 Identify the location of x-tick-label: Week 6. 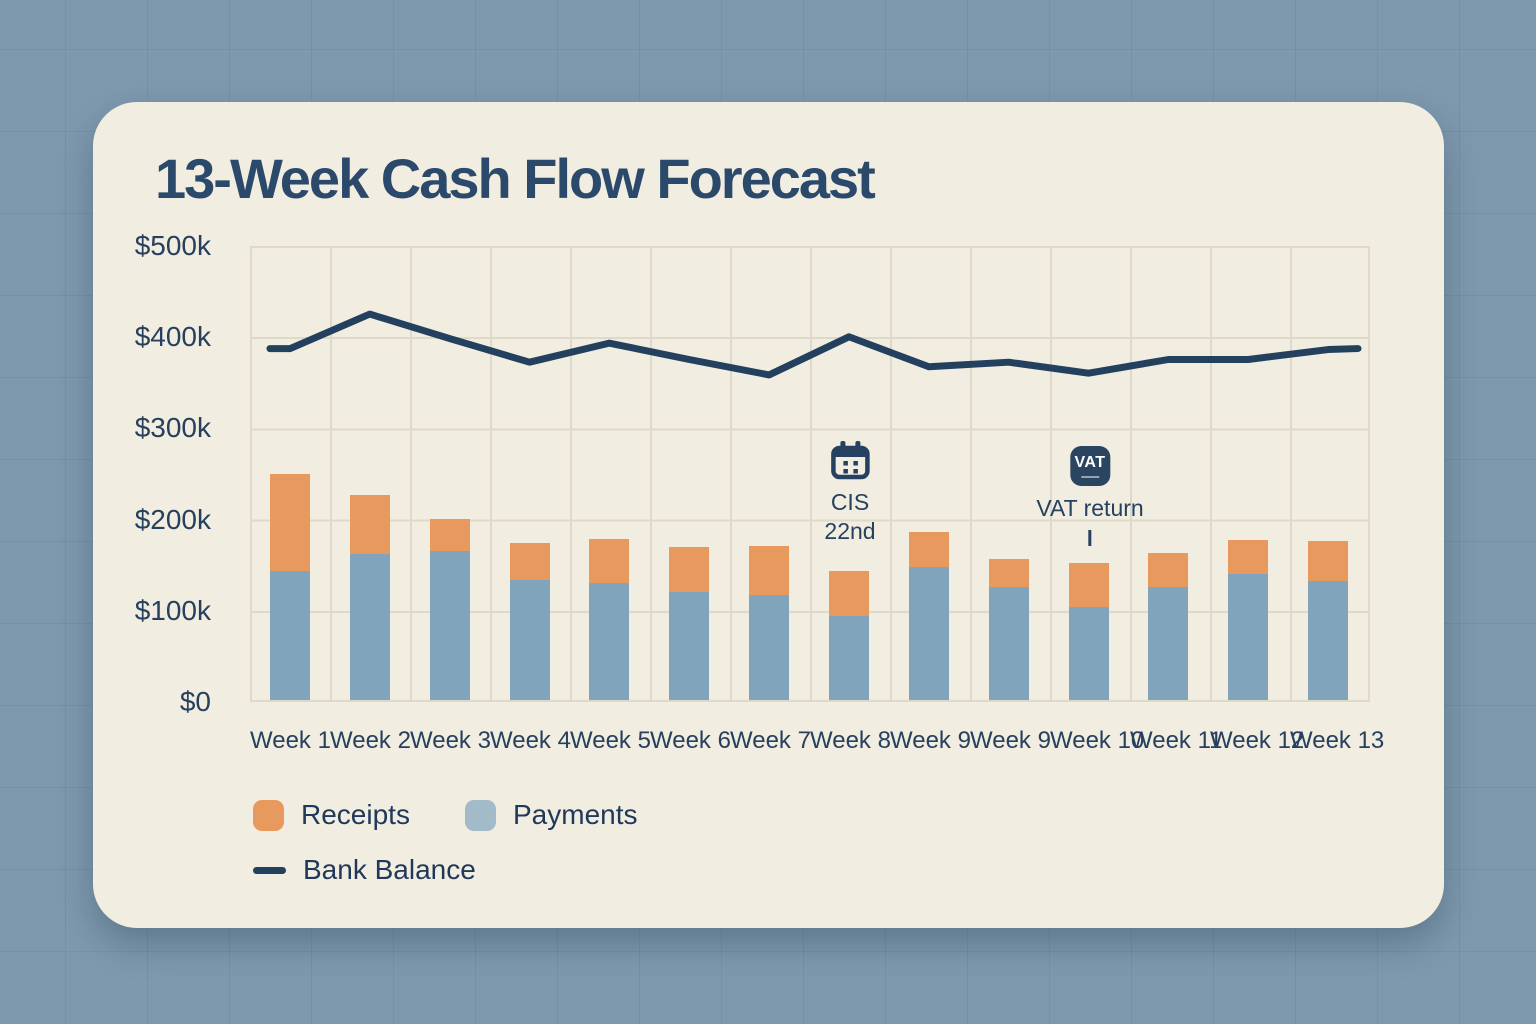
(690, 740).